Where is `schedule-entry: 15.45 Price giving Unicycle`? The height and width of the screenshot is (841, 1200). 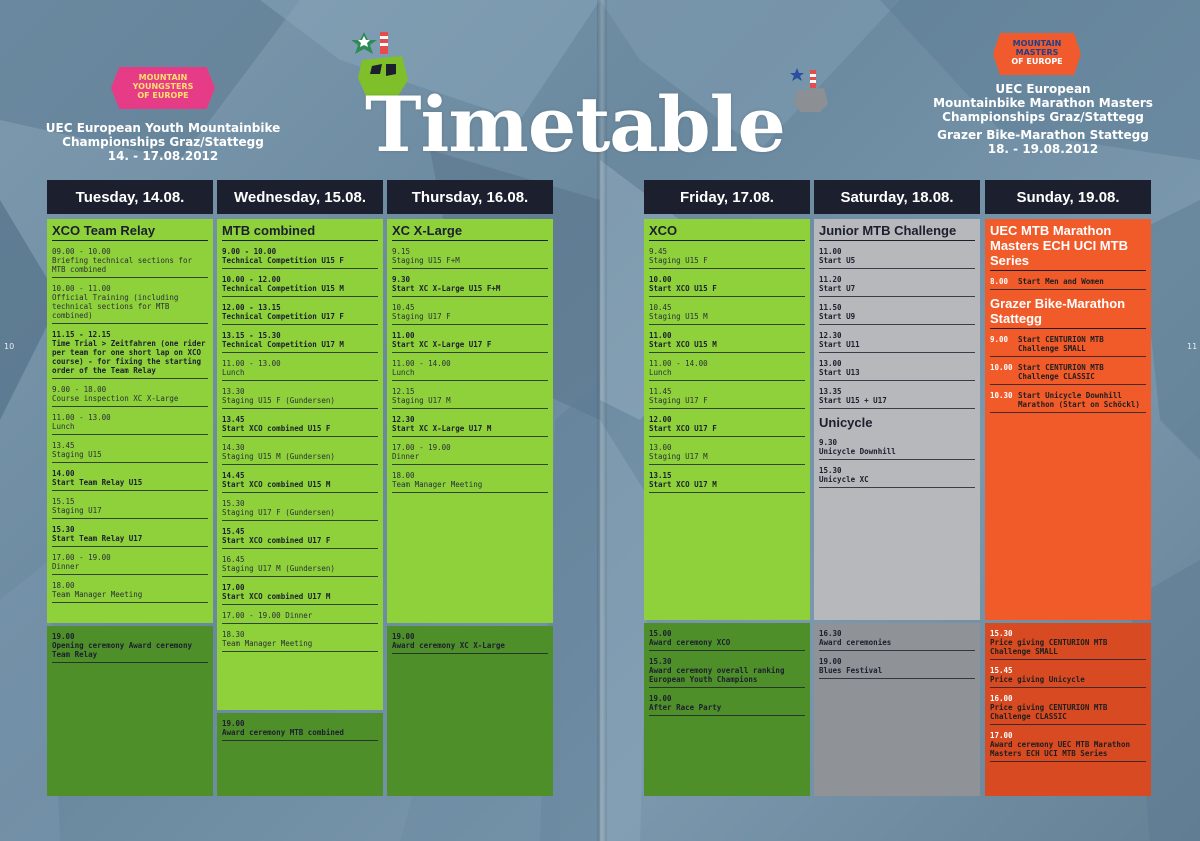 schedule-entry: 15.45 Price giving Unicycle is located at coordinates (1068, 676).